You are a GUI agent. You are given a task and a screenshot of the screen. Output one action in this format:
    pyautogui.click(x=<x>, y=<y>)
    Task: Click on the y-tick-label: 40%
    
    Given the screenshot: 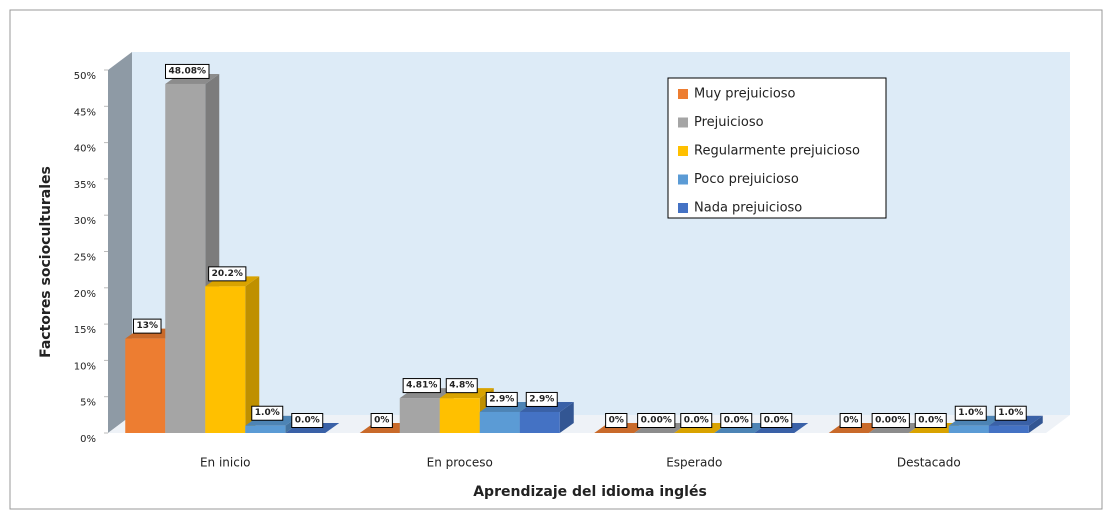 What is the action you would take?
    pyautogui.click(x=85, y=149)
    